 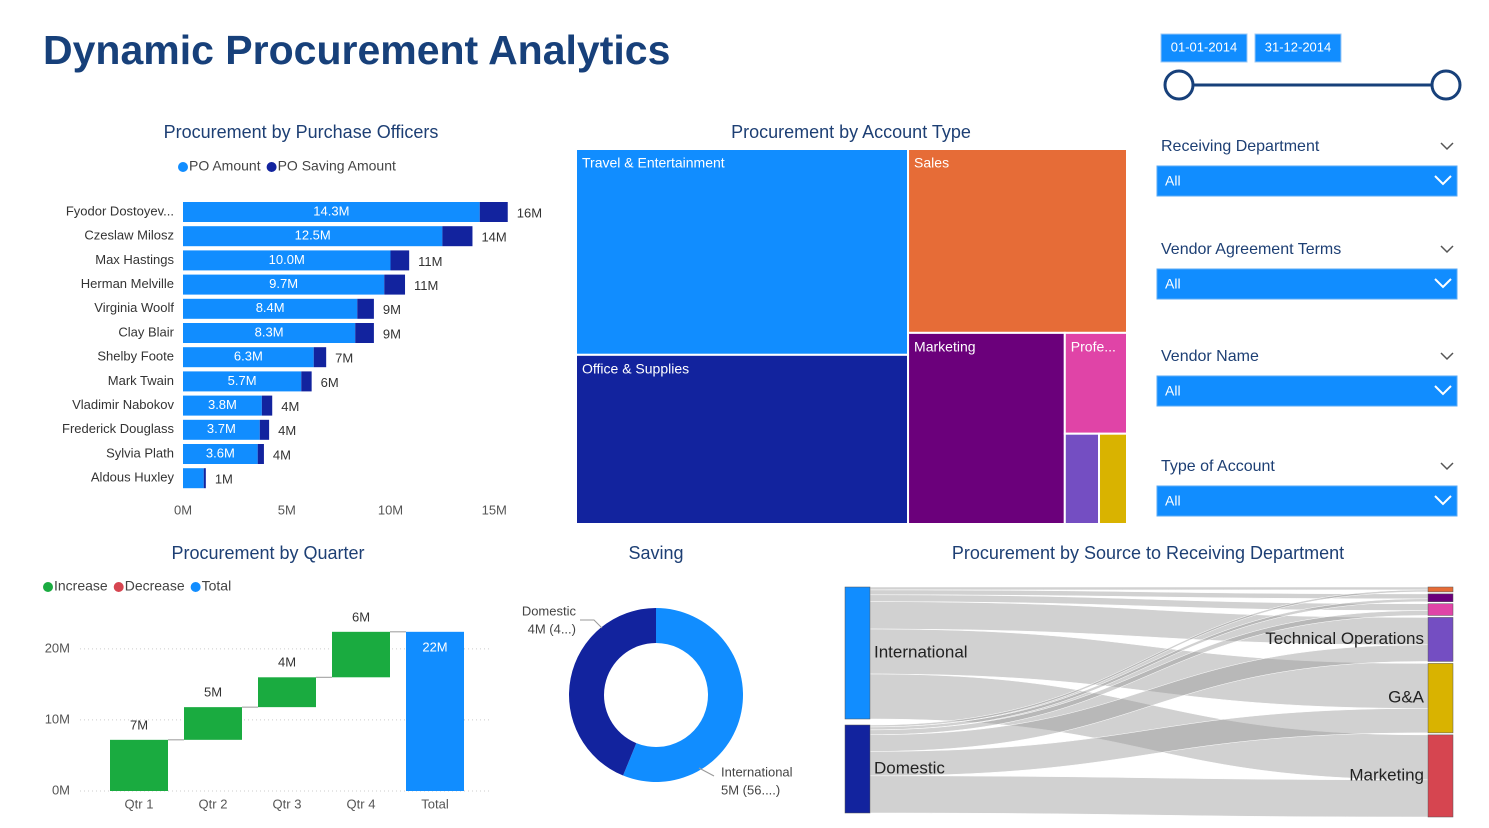 What do you see at coordinates (287, 430) in the screenshot?
I see `total-label: 4M` at bounding box center [287, 430].